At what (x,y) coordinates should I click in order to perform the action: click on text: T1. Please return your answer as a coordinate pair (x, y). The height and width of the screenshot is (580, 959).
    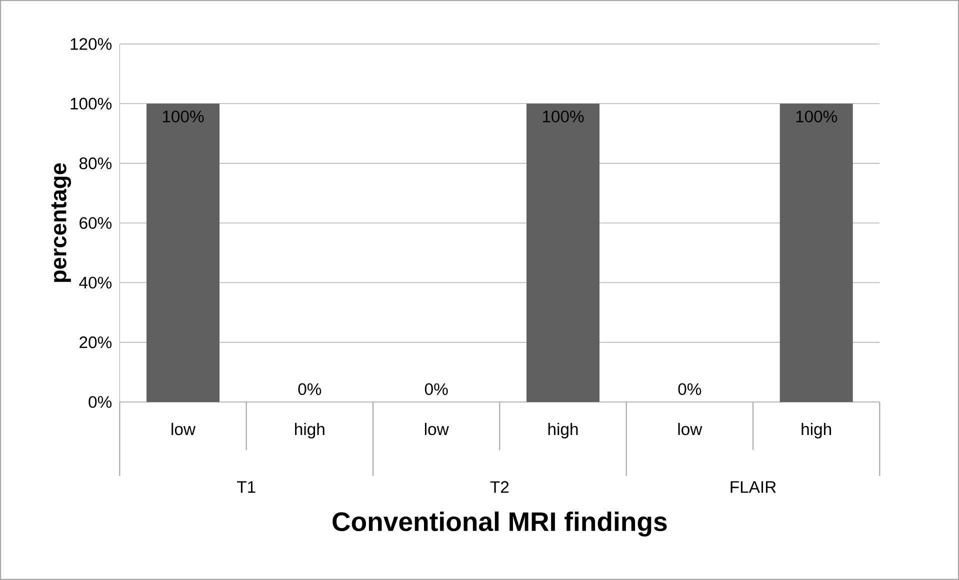
    Looking at the image, I should click on (246, 487).